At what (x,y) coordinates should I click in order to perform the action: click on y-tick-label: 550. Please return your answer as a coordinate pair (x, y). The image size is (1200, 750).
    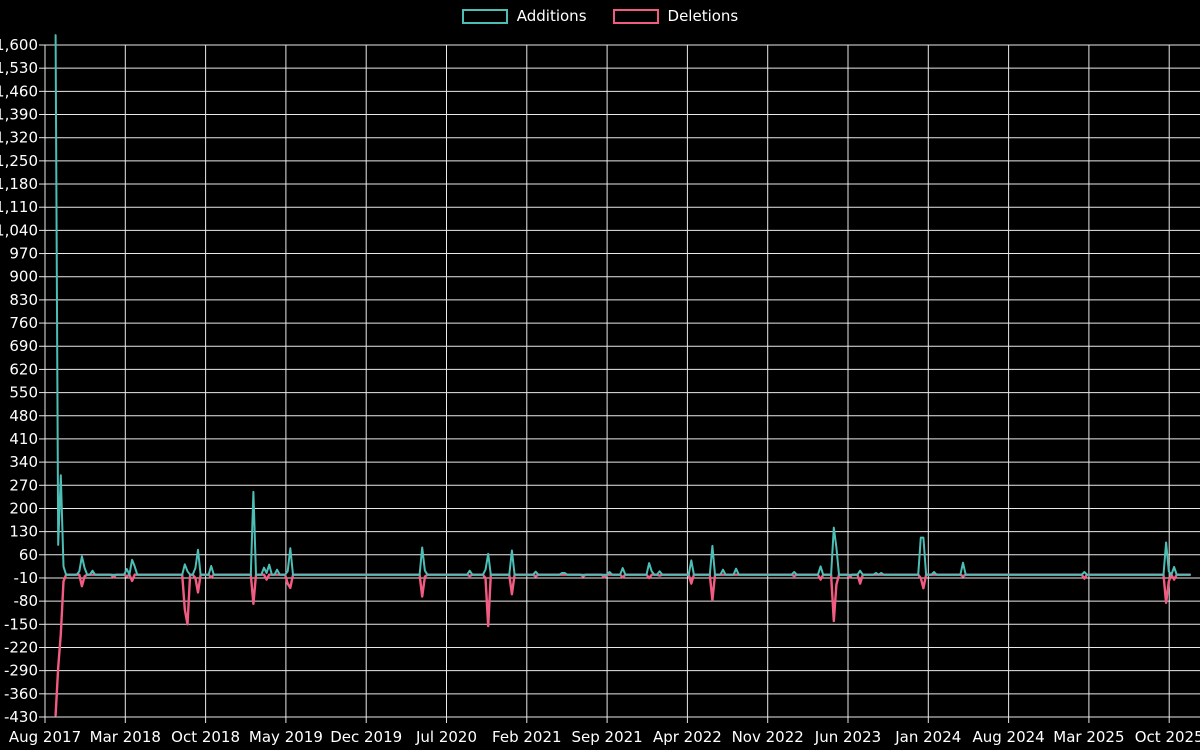
    Looking at the image, I should click on (23, 393).